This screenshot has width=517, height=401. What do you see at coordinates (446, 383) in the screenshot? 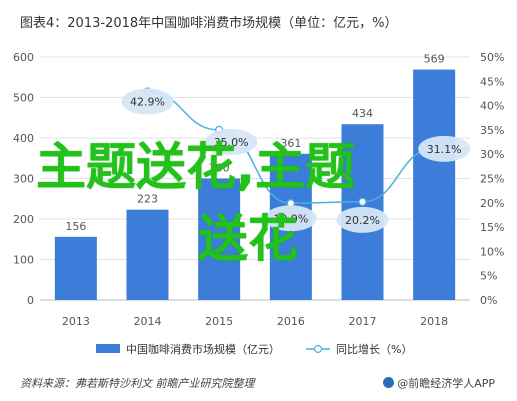
I see `brand-text: @前瞻经济学人APP` at bounding box center [446, 383].